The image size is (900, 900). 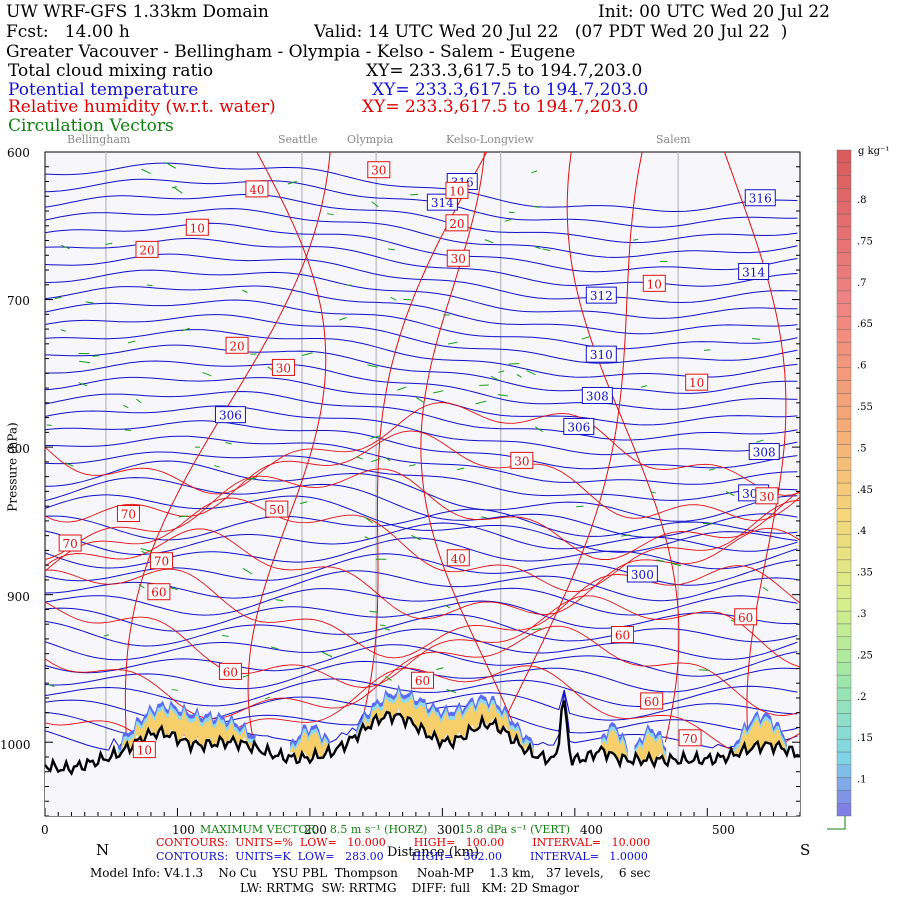 What do you see at coordinates (601, 296) in the screenshot?
I see `theta-label: 312` at bounding box center [601, 296].